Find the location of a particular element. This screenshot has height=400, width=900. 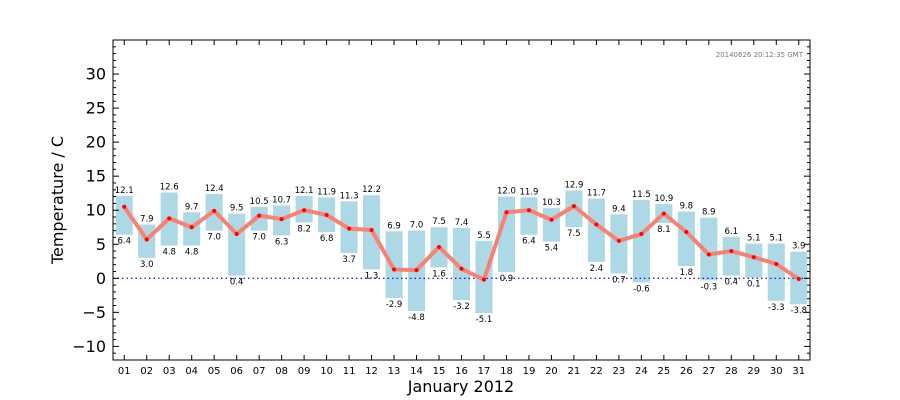

y-tick-label: −10 is located at coordinates (89, 346).